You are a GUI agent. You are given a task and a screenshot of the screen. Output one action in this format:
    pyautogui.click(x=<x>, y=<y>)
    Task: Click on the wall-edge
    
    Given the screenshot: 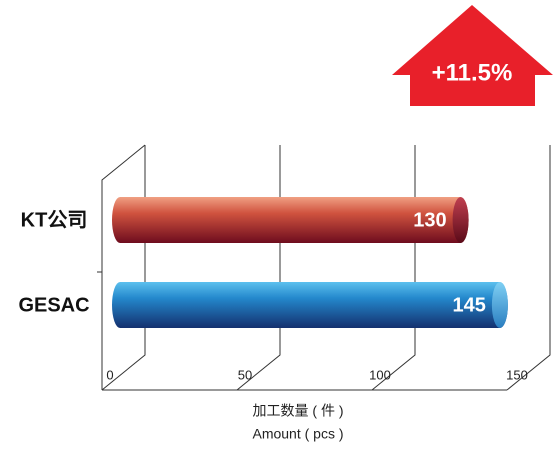 What is the action you would take?
    pyautogui.click(x=123, y=267)
    